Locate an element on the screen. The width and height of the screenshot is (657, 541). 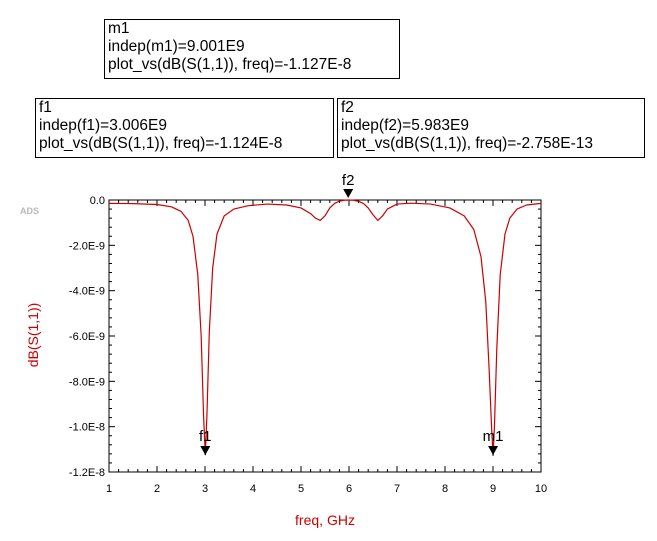
x-tick-label: 9 is located at coordinates (493, 489).